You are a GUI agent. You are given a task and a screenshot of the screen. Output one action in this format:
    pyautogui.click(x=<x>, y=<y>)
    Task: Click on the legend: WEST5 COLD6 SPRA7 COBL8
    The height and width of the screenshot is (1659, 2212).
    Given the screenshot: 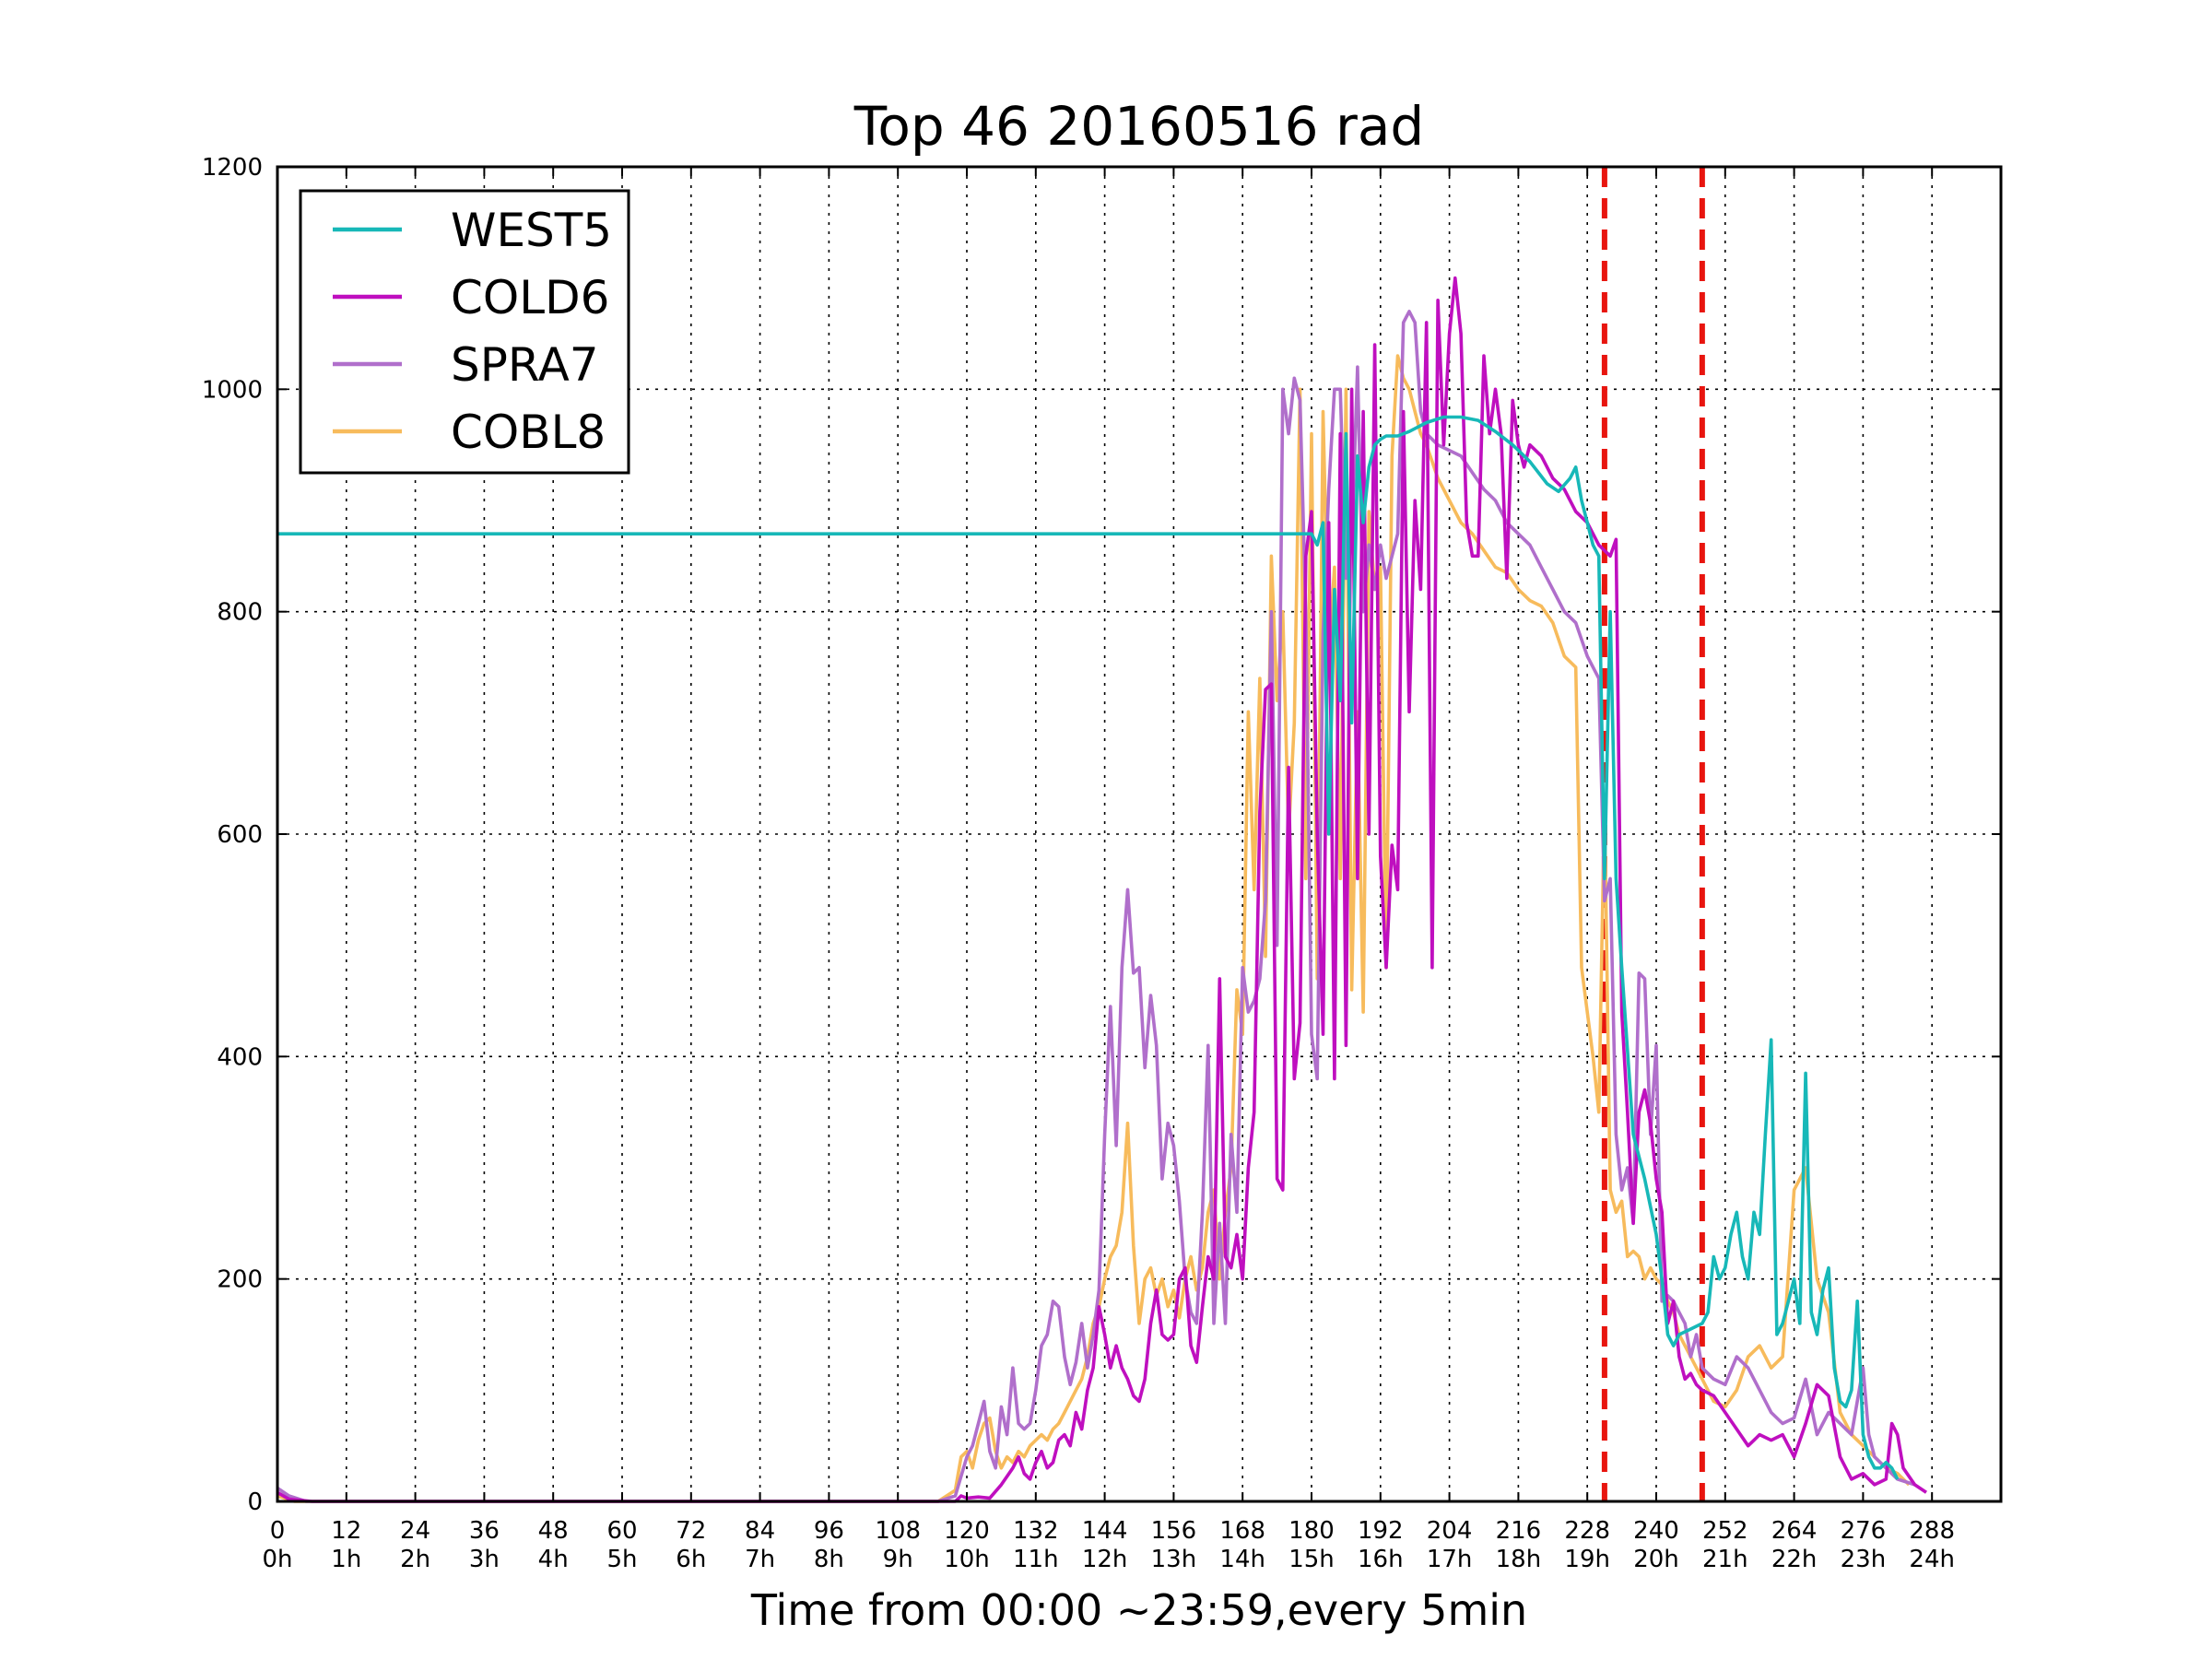 What is the action you would take?
    pyautogui.click(x=464, y=332)
    